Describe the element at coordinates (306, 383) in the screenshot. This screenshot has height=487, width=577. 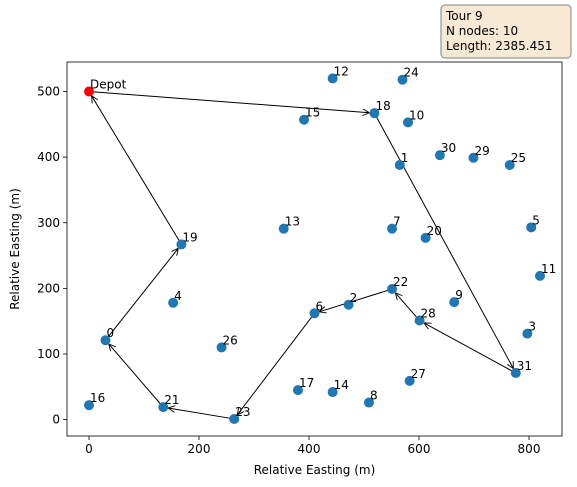
I see `node-label-17: 17` at that location.